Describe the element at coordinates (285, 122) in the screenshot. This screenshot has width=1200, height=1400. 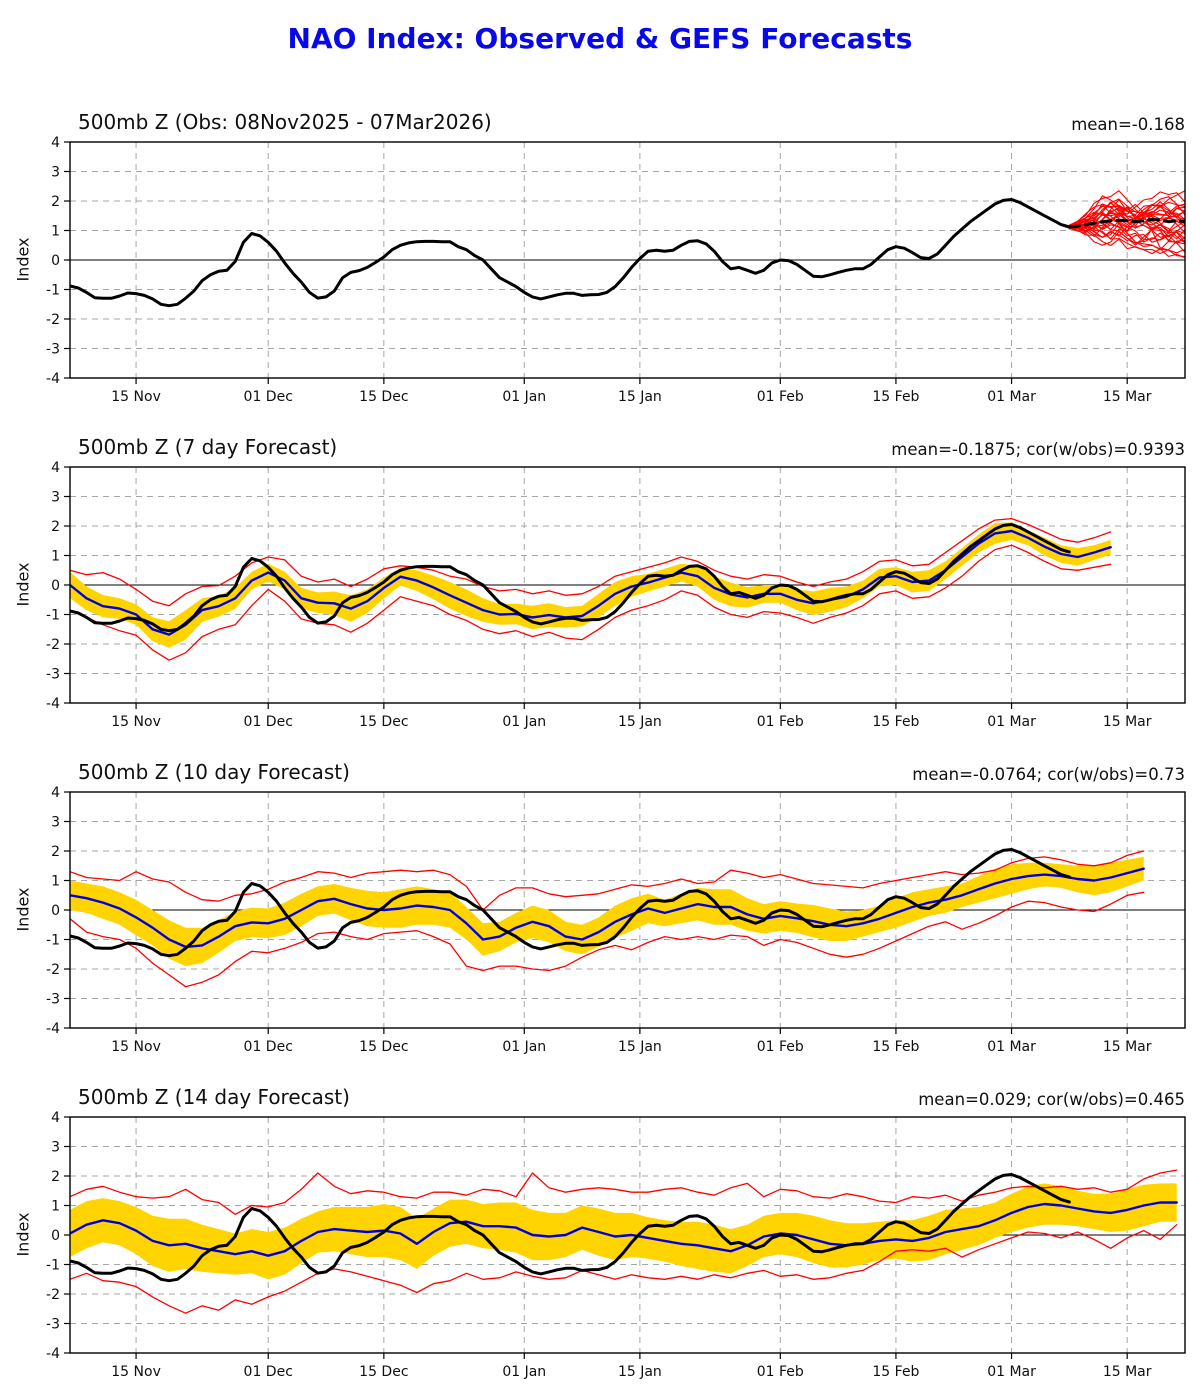
I see `panel-title: 500mb Z (Obs: 08Nov2025 - 07Mar2026)` at that location.